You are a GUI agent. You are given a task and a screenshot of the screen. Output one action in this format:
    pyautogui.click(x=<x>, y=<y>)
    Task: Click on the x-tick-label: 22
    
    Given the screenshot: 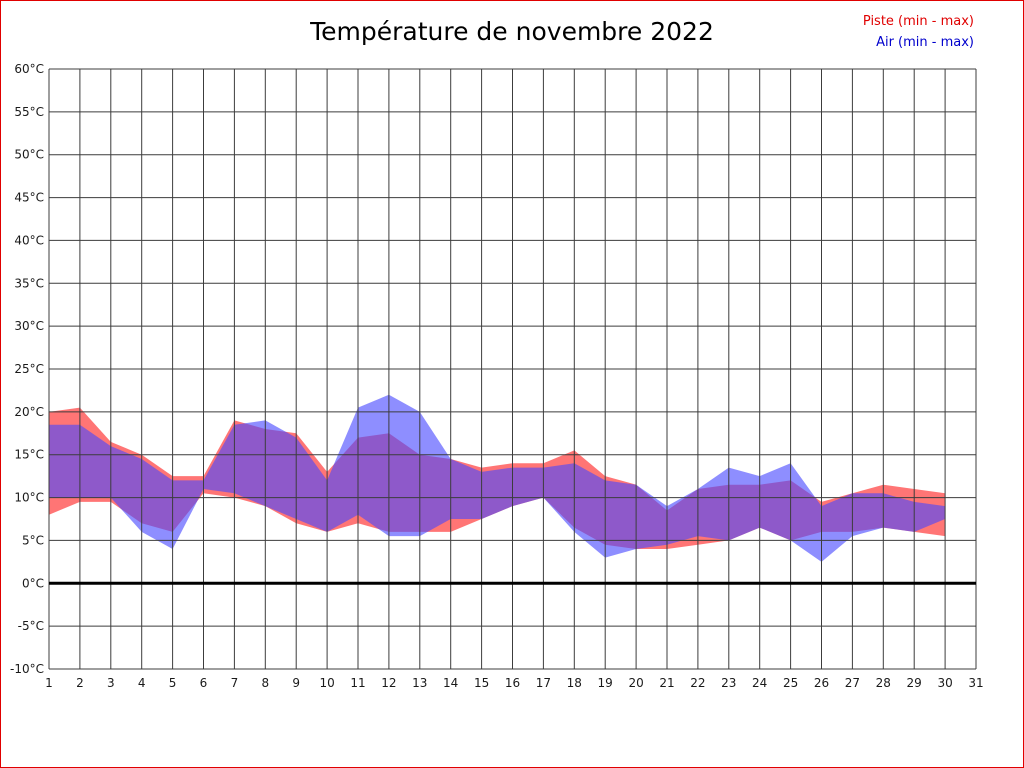 What is the action you would take?
    pyautogui.click(x=697, y=683)
    